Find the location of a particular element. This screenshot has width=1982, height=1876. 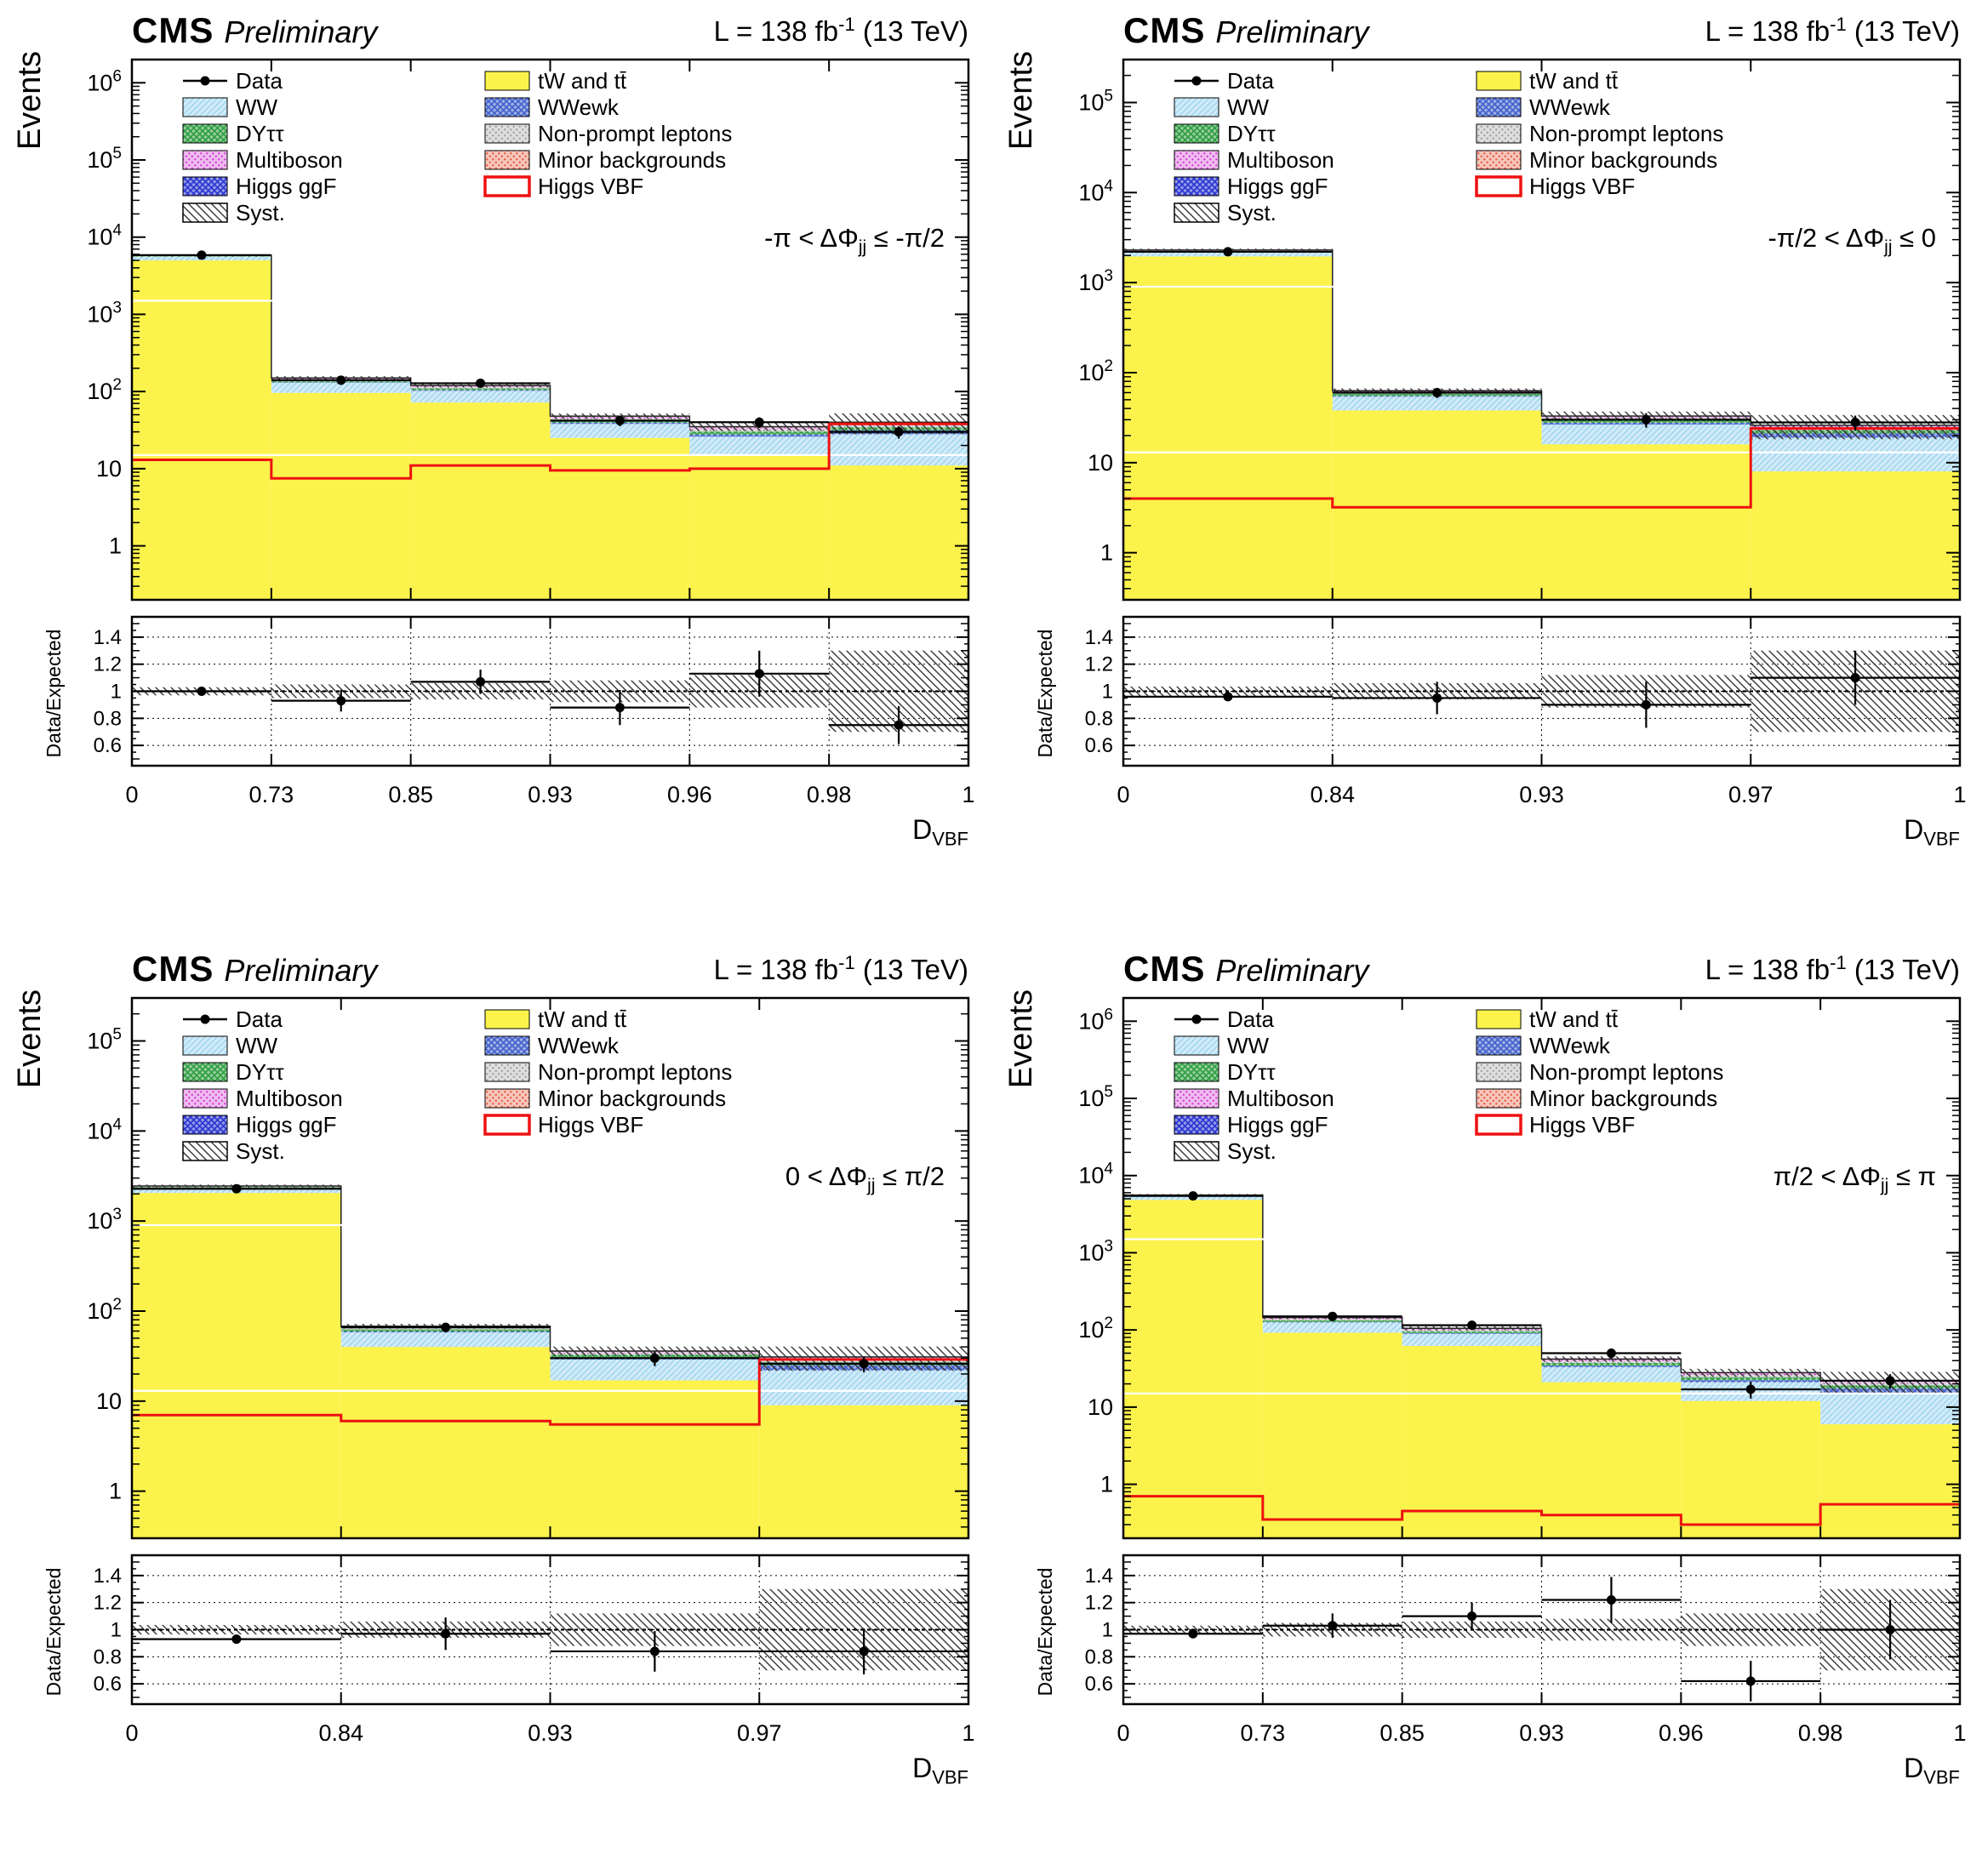

svg-text: tW and tt̄ is located at coordinates (1574, 1019).